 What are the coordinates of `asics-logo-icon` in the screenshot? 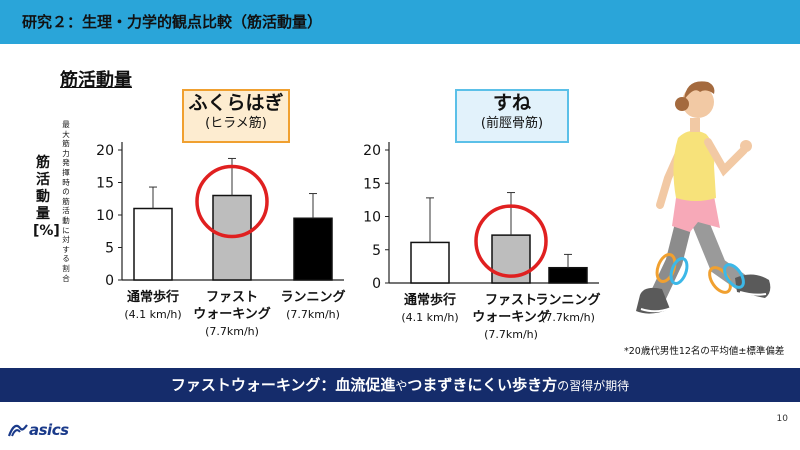 It's located at (17, 430).